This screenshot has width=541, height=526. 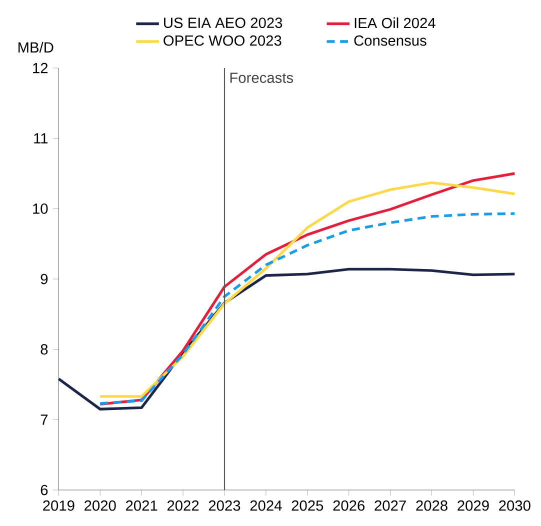 I want to click on y-tick-label: 11, so click(x=41, y=138).